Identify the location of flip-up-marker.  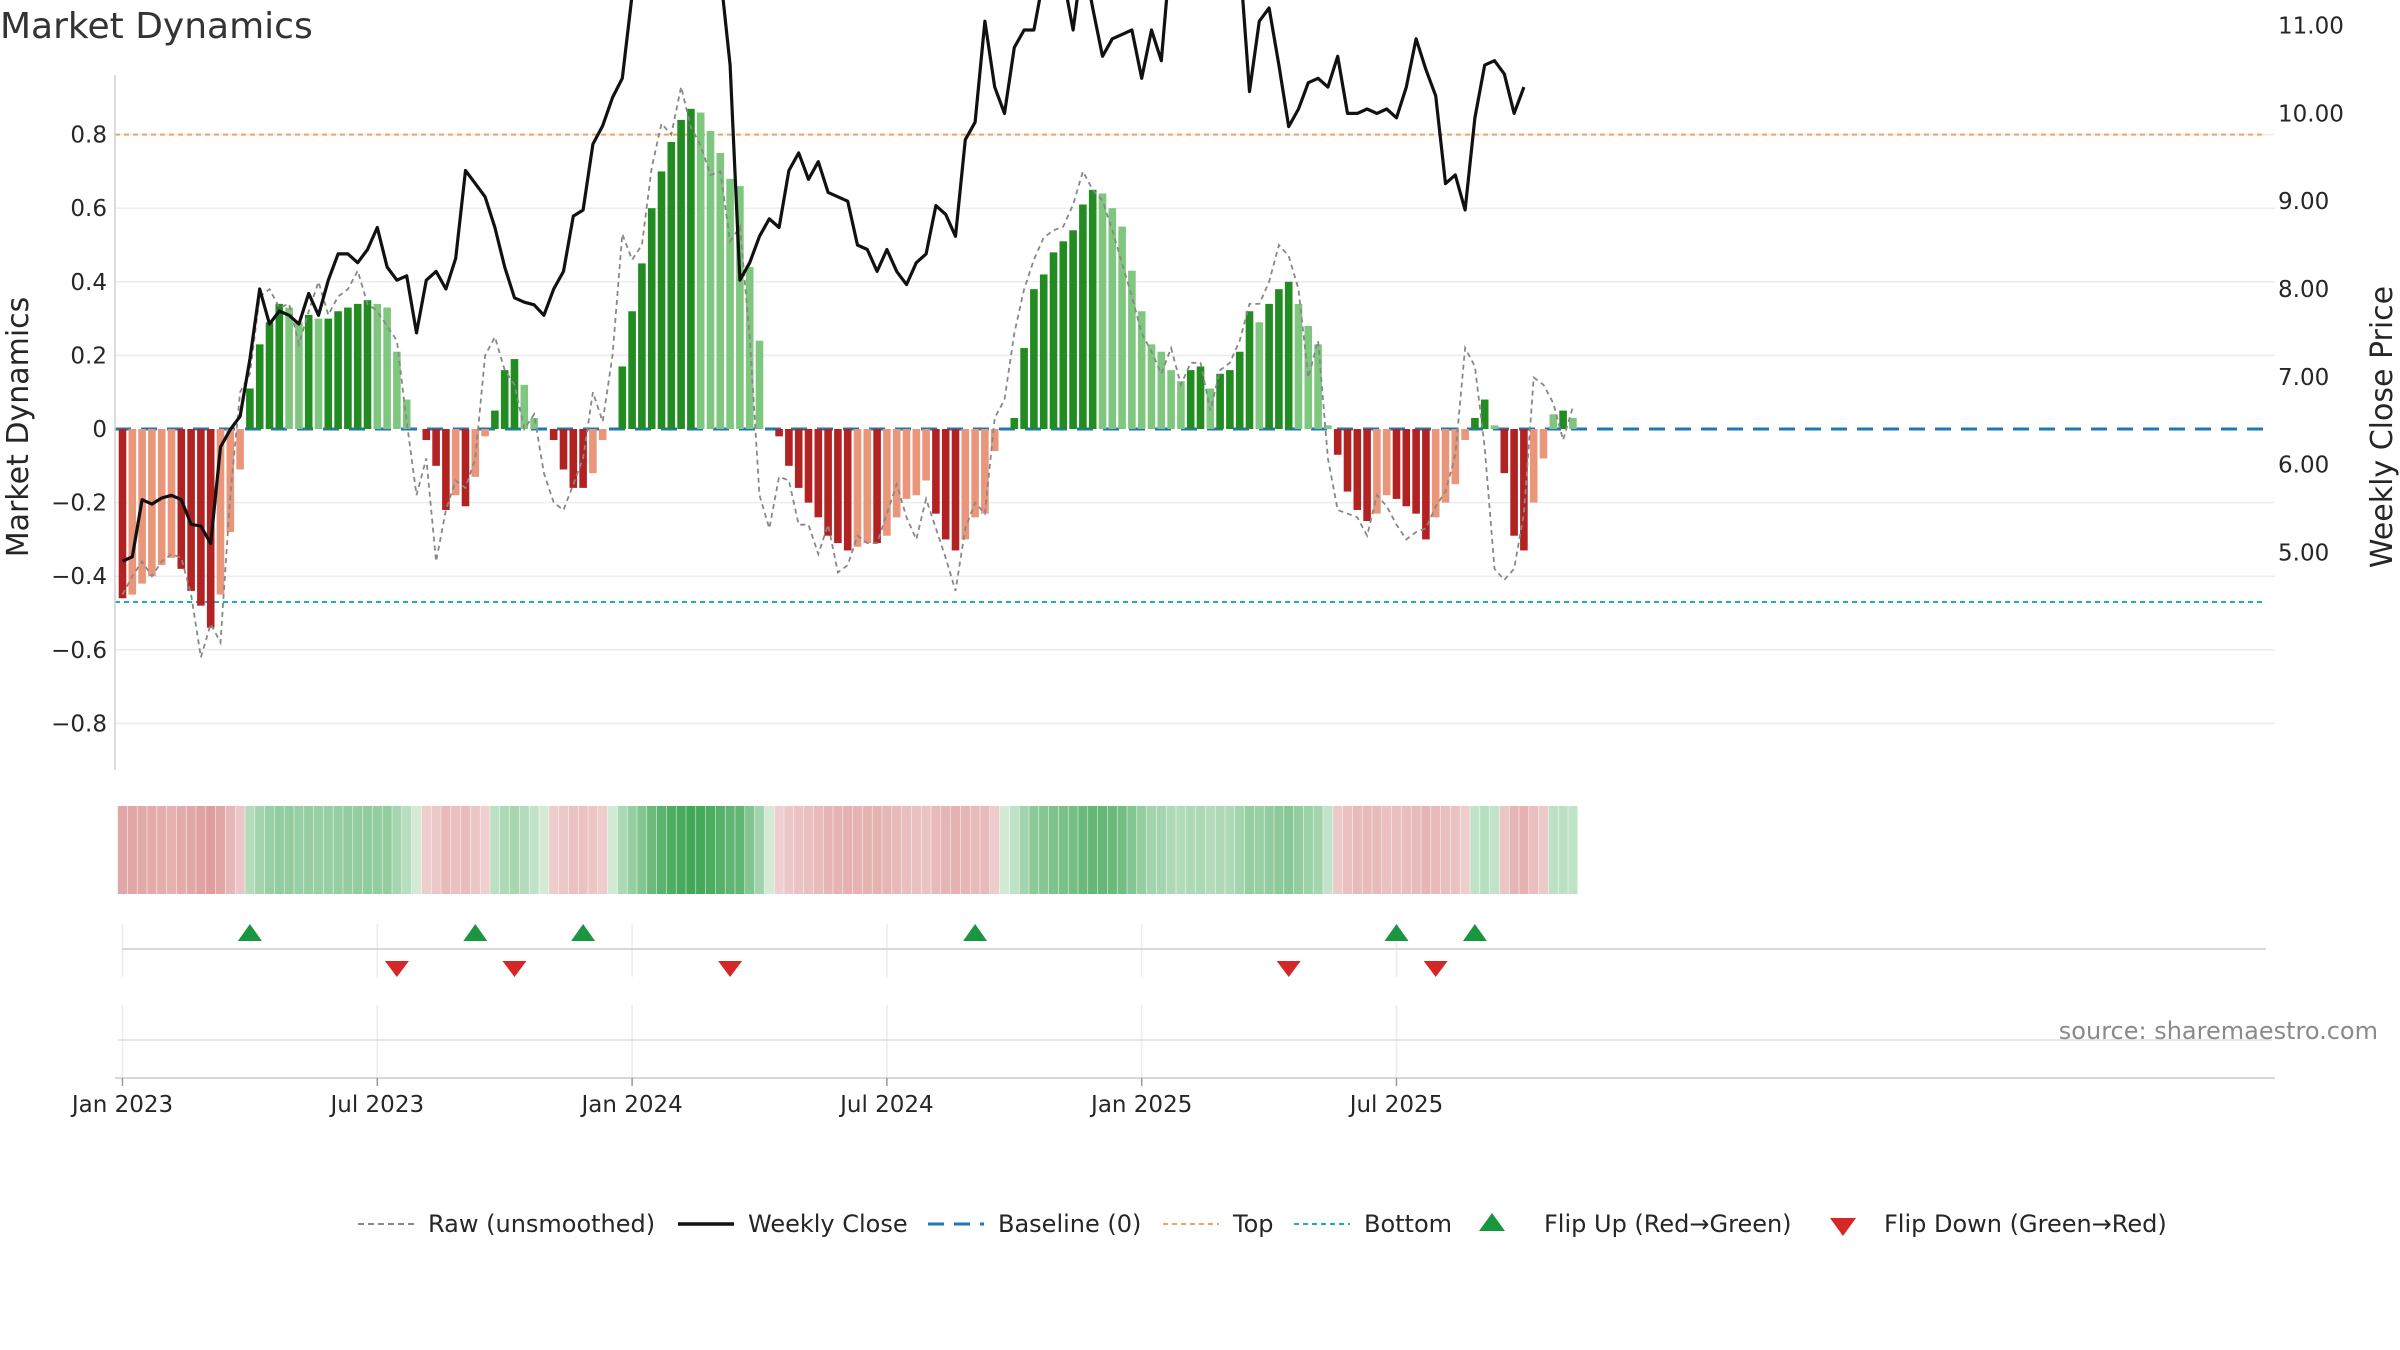
(975, 932).